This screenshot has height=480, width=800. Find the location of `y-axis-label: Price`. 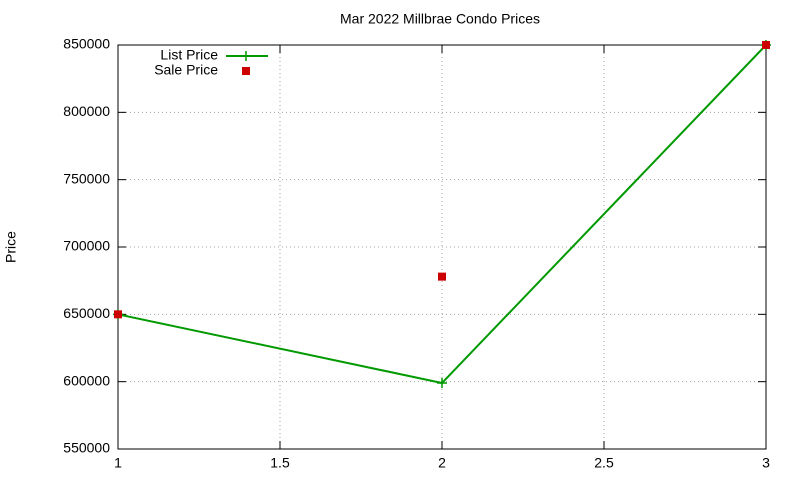

y-axis-label: Price is located at coordinates (11, 247).